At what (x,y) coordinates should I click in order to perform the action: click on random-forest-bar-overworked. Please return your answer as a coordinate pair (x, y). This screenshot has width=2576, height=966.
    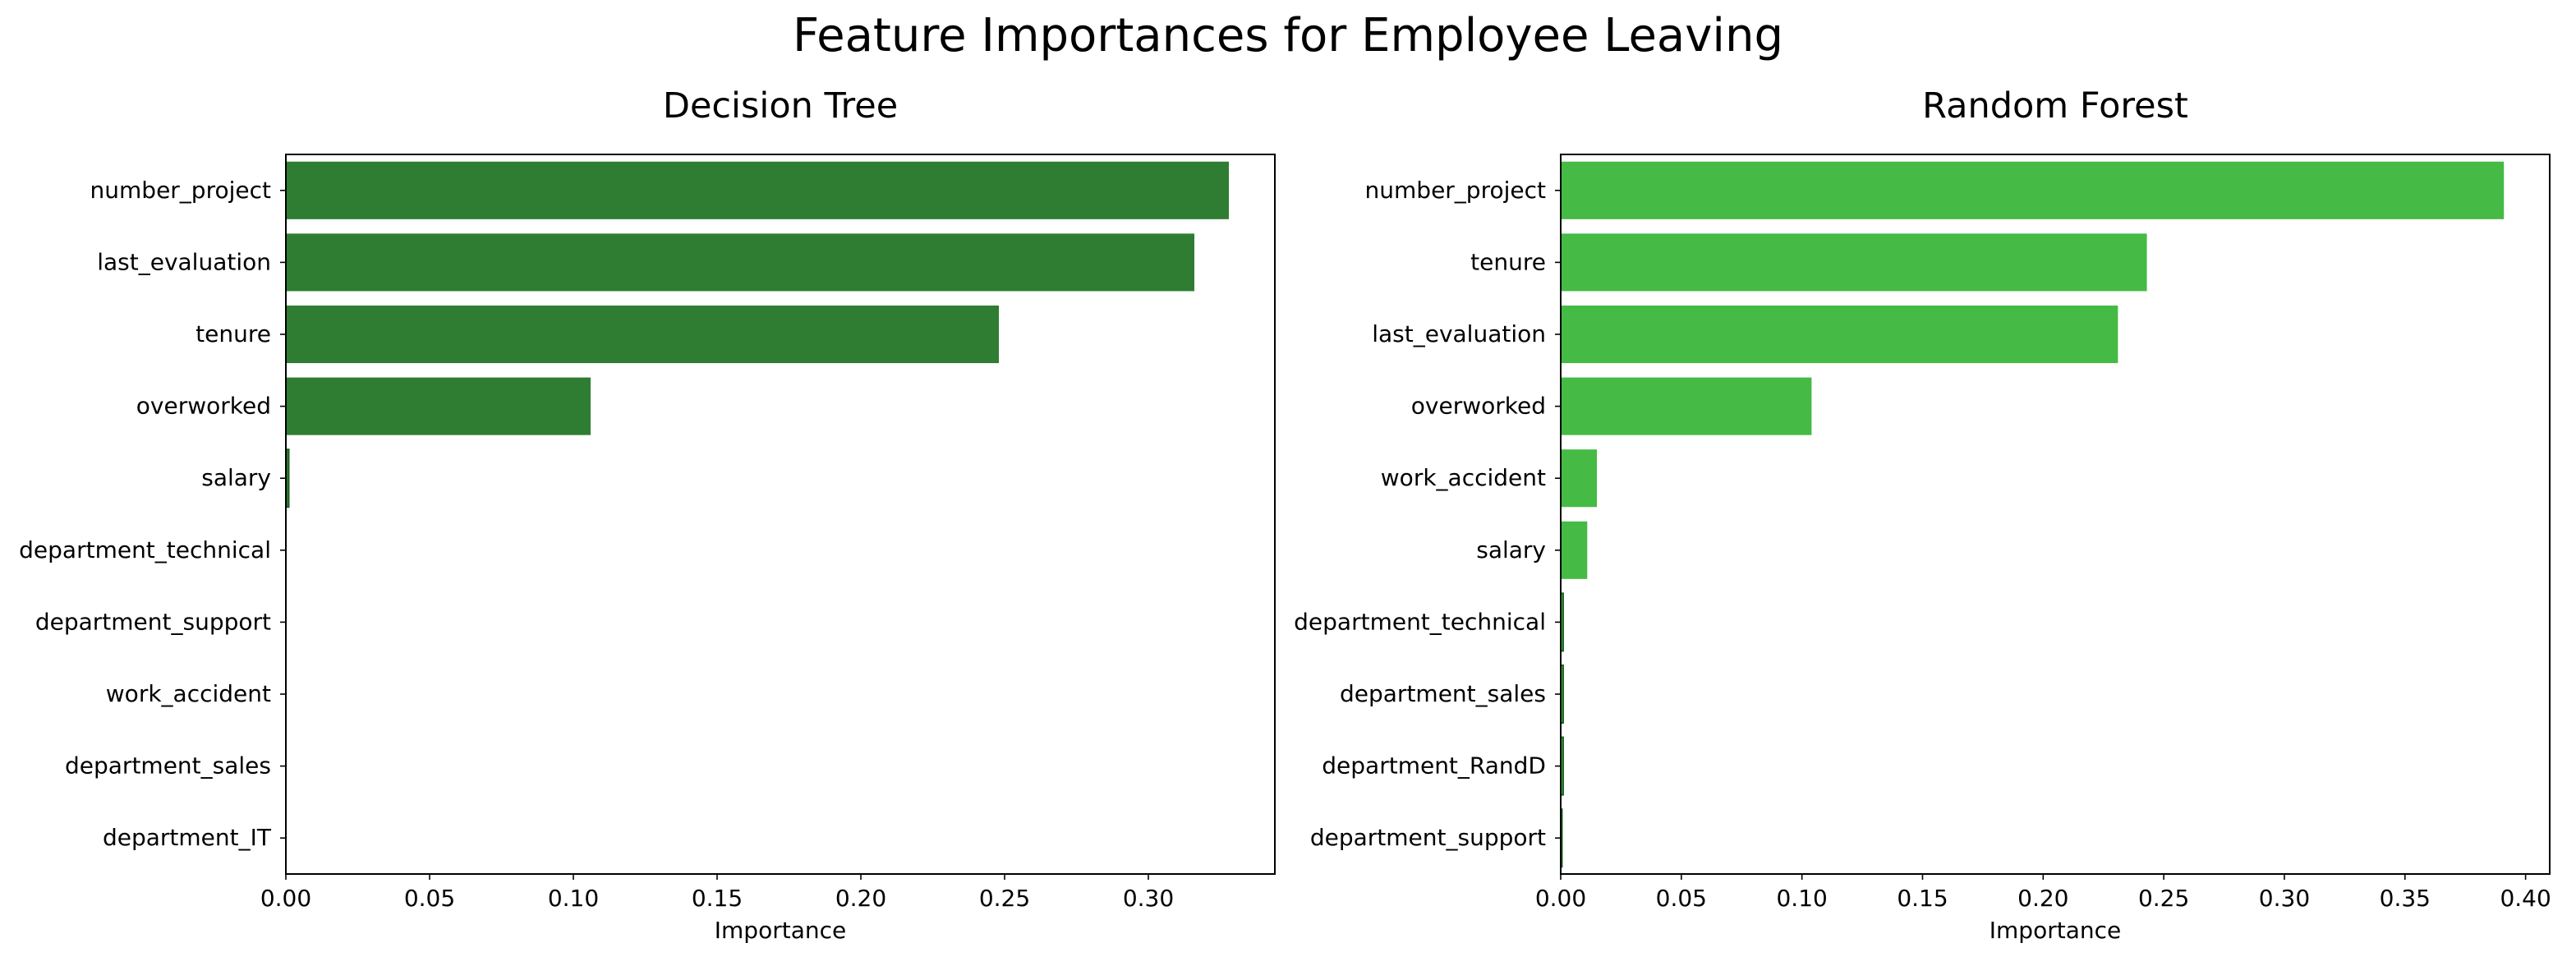
    Looking at the image, I should click on (1687, 406).